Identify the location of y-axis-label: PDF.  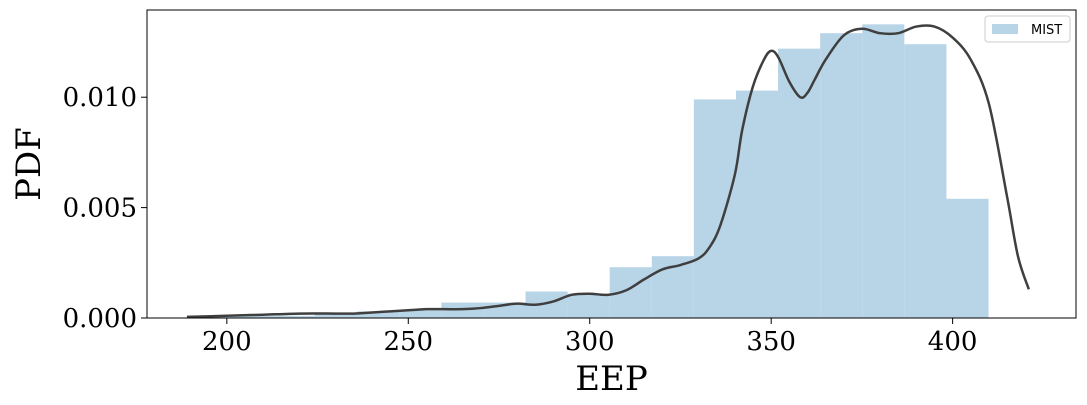
(29, 164).